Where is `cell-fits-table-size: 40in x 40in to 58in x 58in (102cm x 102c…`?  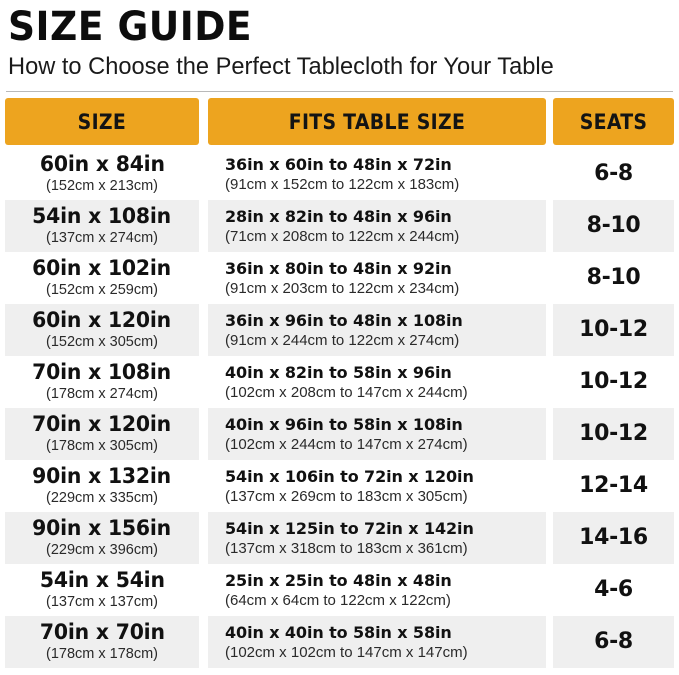 cell-fits-table-size: 40in x 40in to 58in x 58in (102cm x 102c… is located at coordinates (377, 642).